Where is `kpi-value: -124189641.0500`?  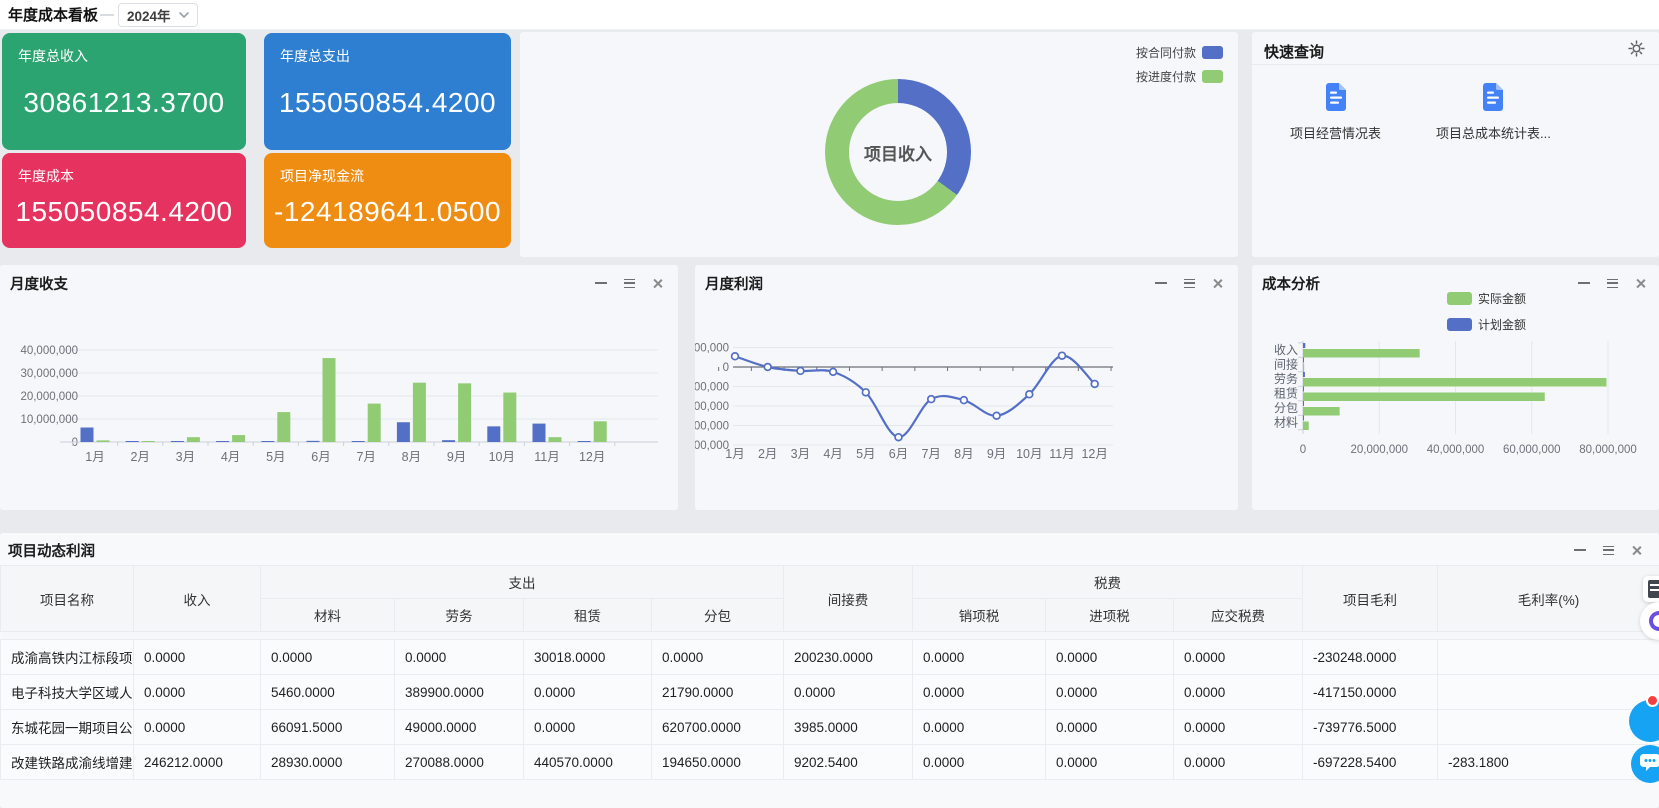 kpi-value: -124189641.0500 is located at coordinates (387, 211).